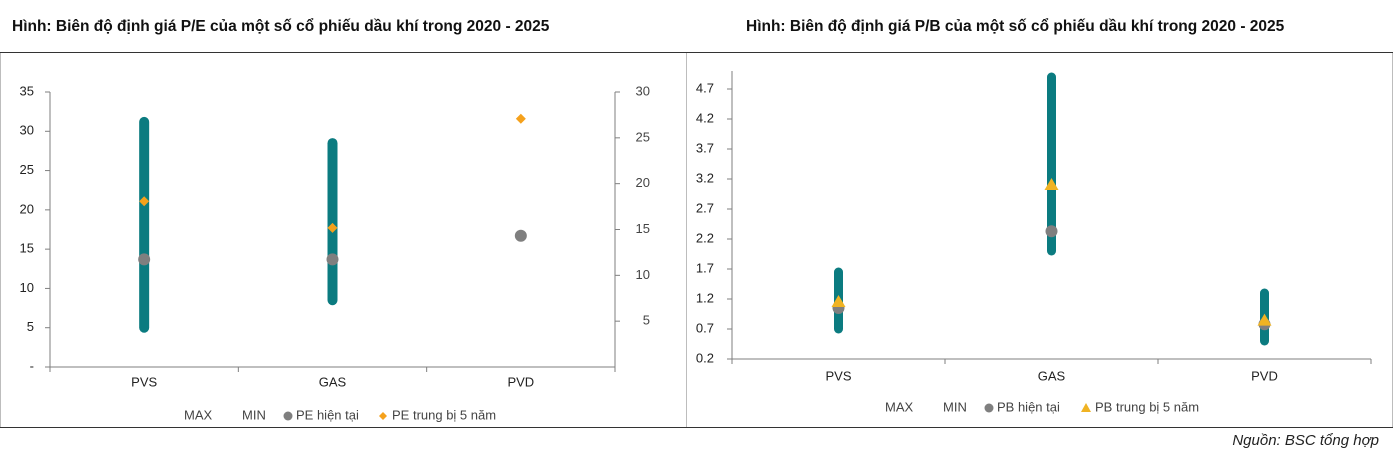  Describe the element at coordinates (643, 182) in the screenshot. I see `y-right-tick-label: 20` at that location.